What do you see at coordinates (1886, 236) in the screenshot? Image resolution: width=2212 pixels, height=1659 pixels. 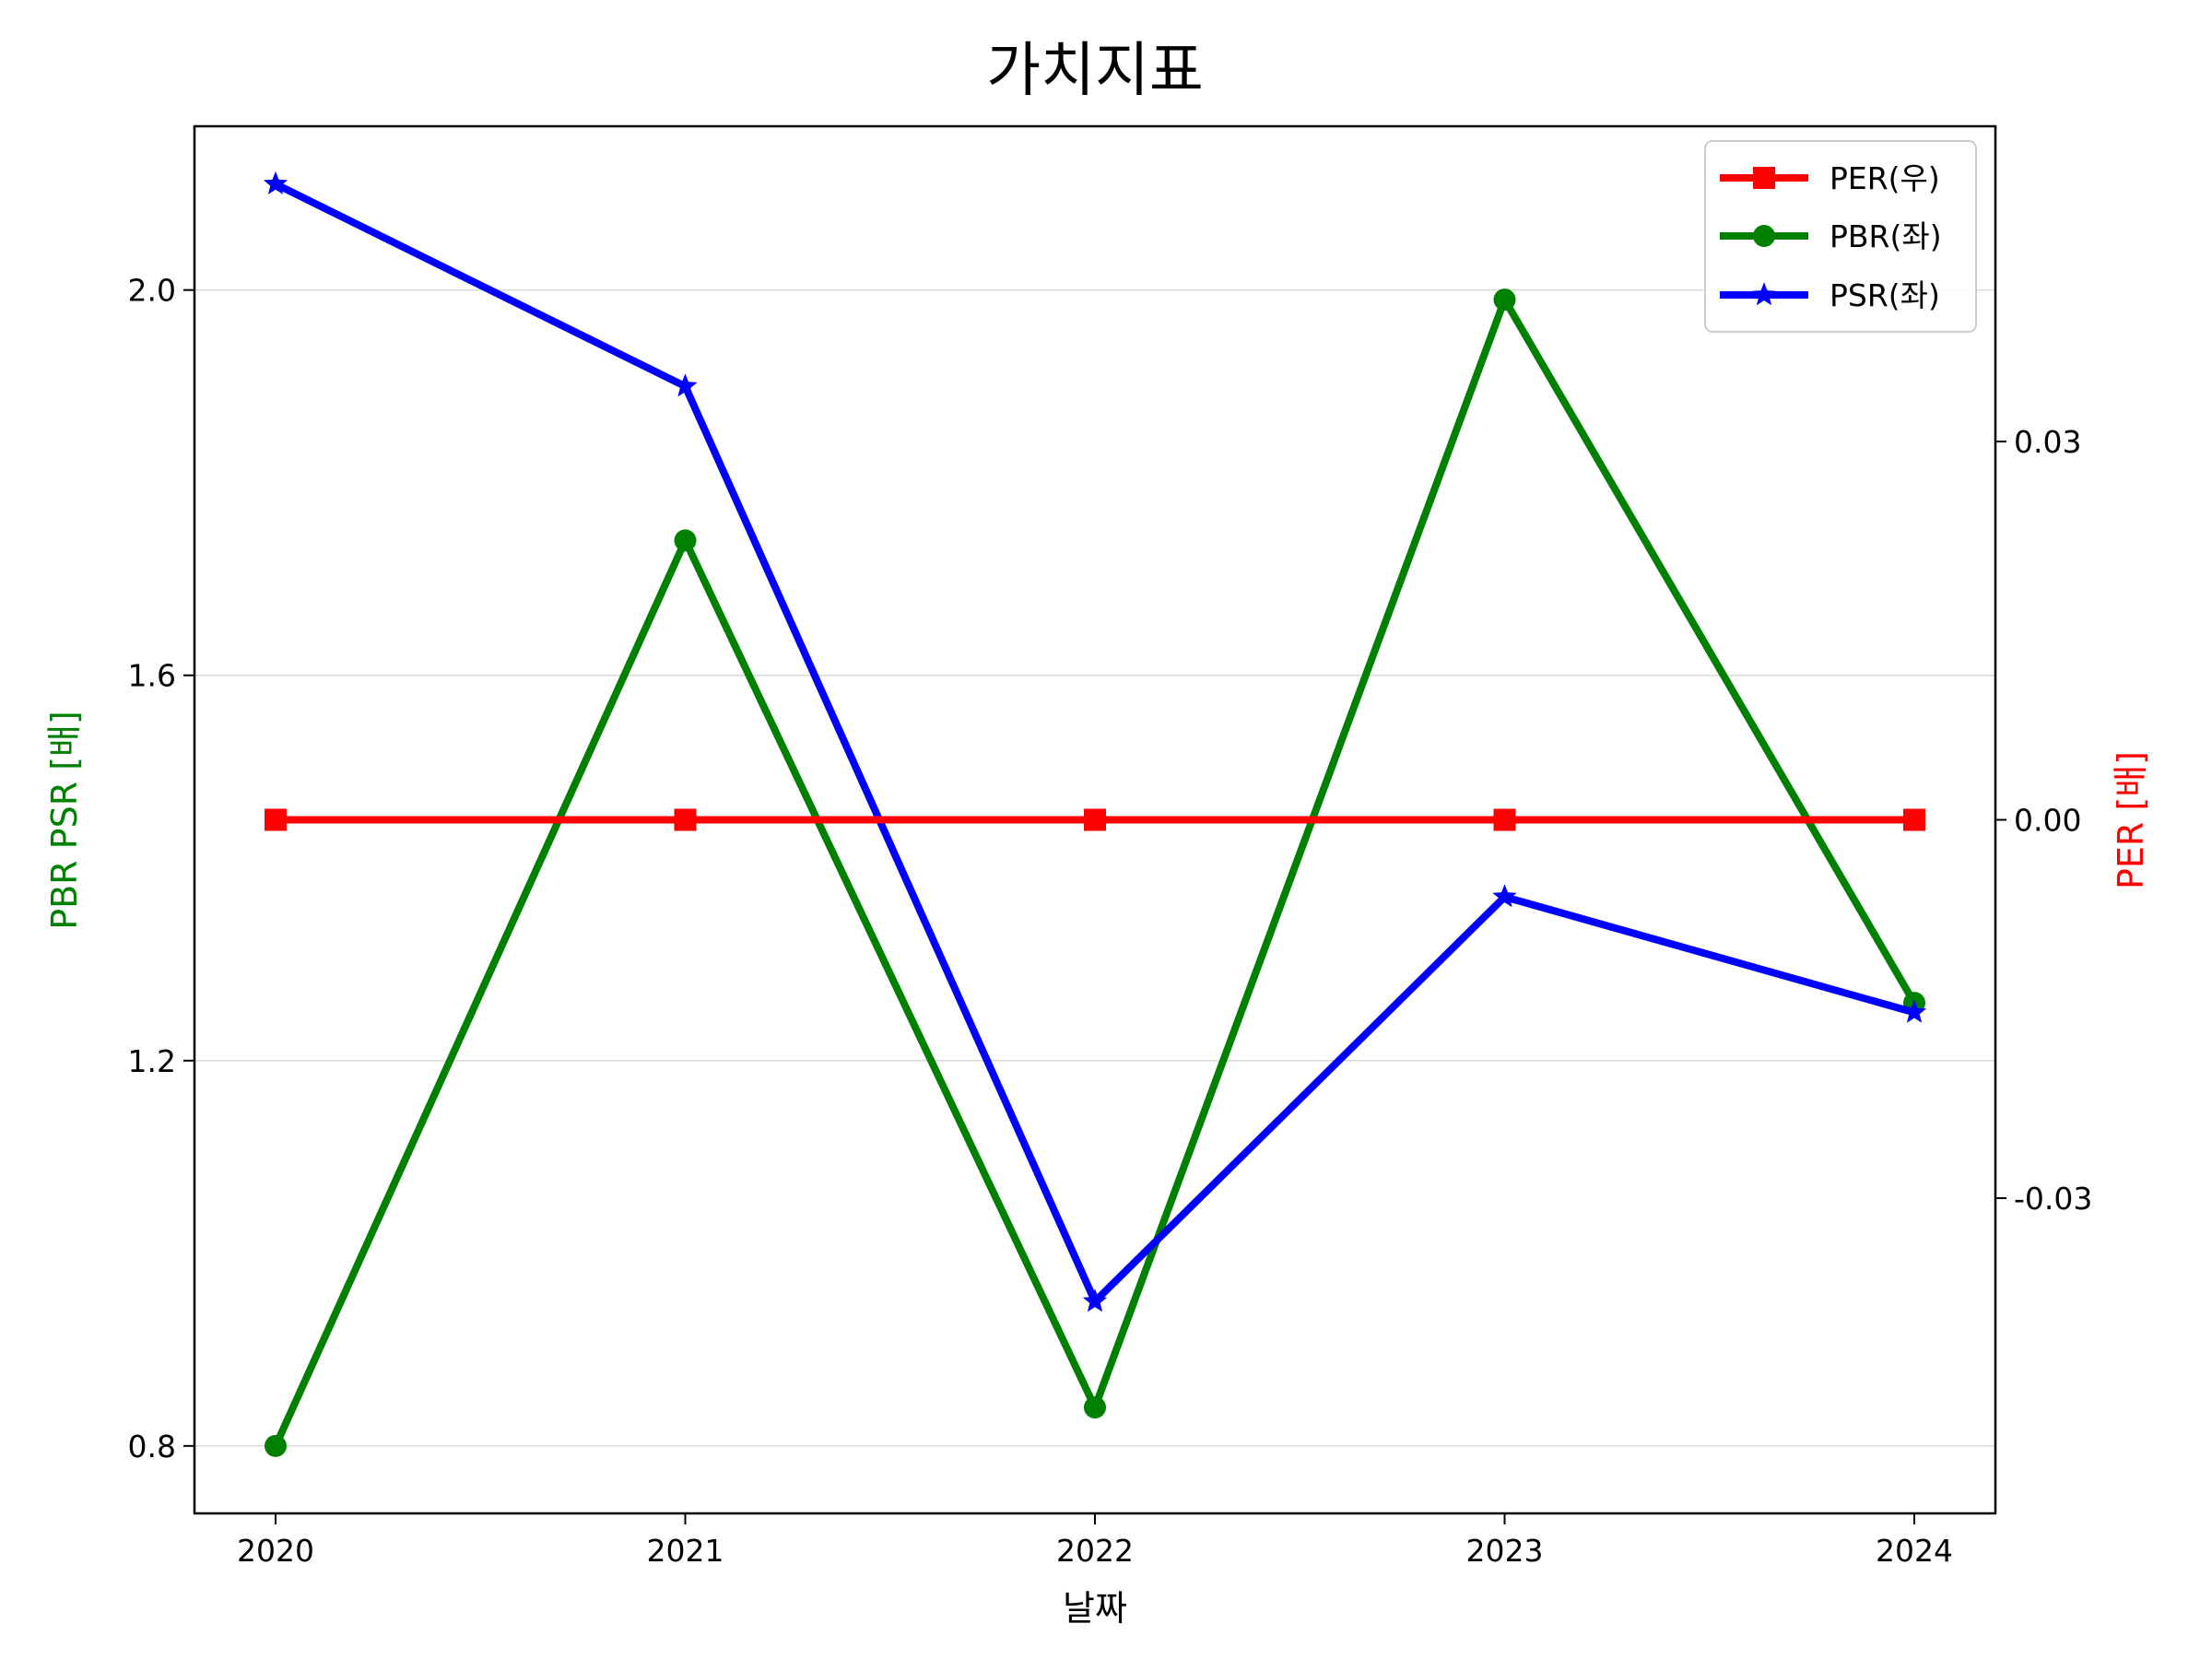 I see `legend-label: PBR(좌)` at bounding box center [1886, 236].